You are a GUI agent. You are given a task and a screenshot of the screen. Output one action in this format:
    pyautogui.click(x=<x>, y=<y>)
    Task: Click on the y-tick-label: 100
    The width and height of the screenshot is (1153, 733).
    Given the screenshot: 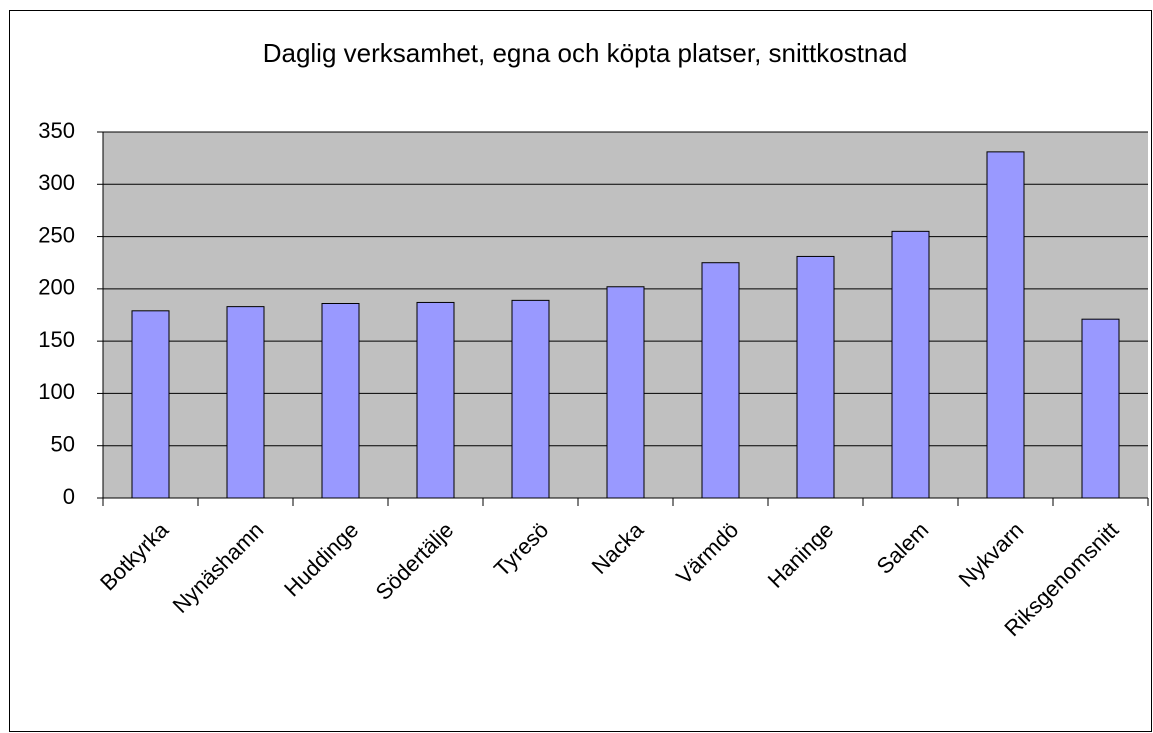 What is the action you would take?
    pyautogui.click(x=56, y=391)
    